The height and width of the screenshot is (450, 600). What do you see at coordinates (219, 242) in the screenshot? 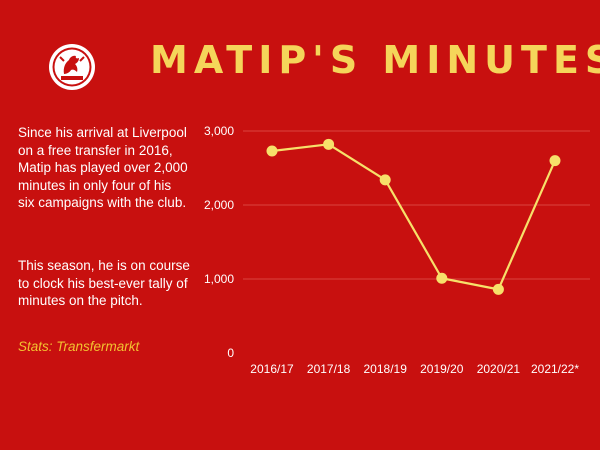
I see `y-axis-ticks: 0 1,000 2,000 3,000` at bounding box center [219, 242].